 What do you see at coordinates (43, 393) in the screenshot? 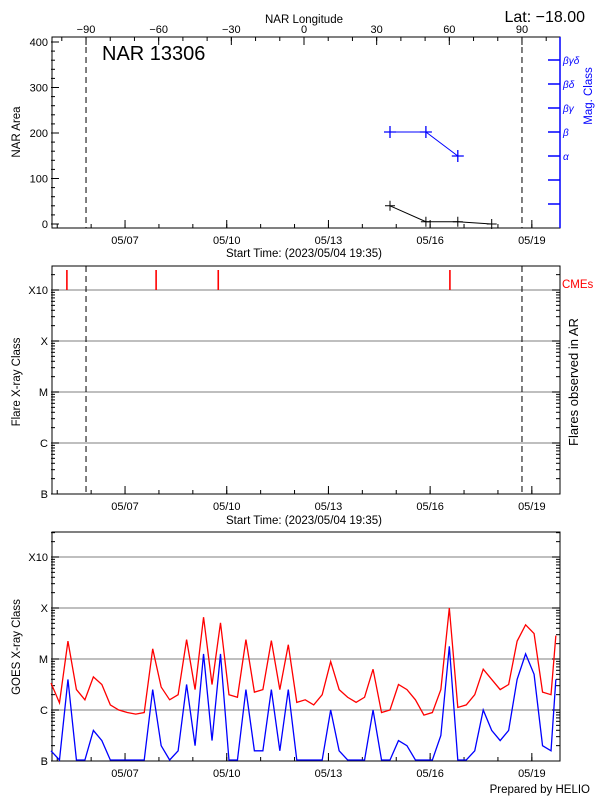
I see `panel2-y-tick-label: M` at bounding box center [43, 393].